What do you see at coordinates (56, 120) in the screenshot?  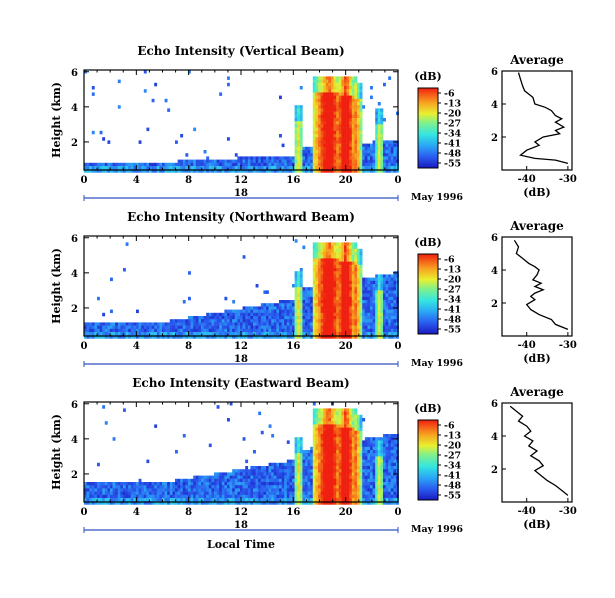 I see `y-axis-label: Height (km)` at bounding box center [56, 120].